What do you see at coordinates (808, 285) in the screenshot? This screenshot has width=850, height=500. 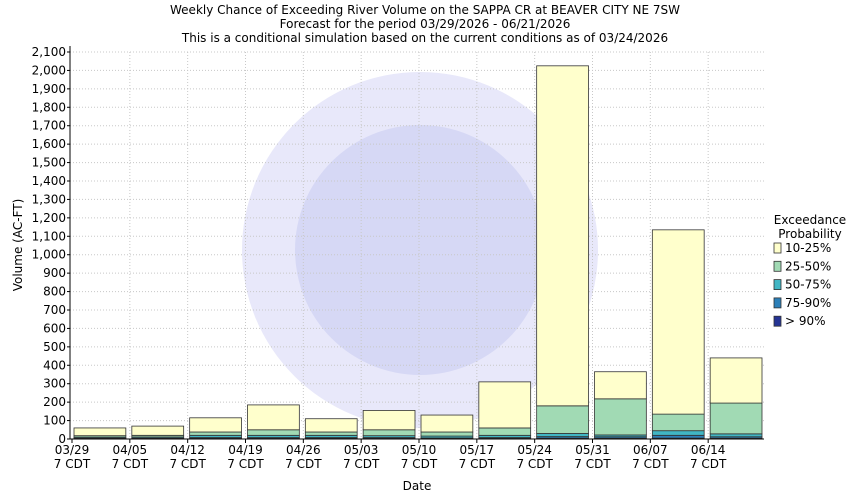 I see `legend-label: 50-75%` at bounding box center [808, 285].